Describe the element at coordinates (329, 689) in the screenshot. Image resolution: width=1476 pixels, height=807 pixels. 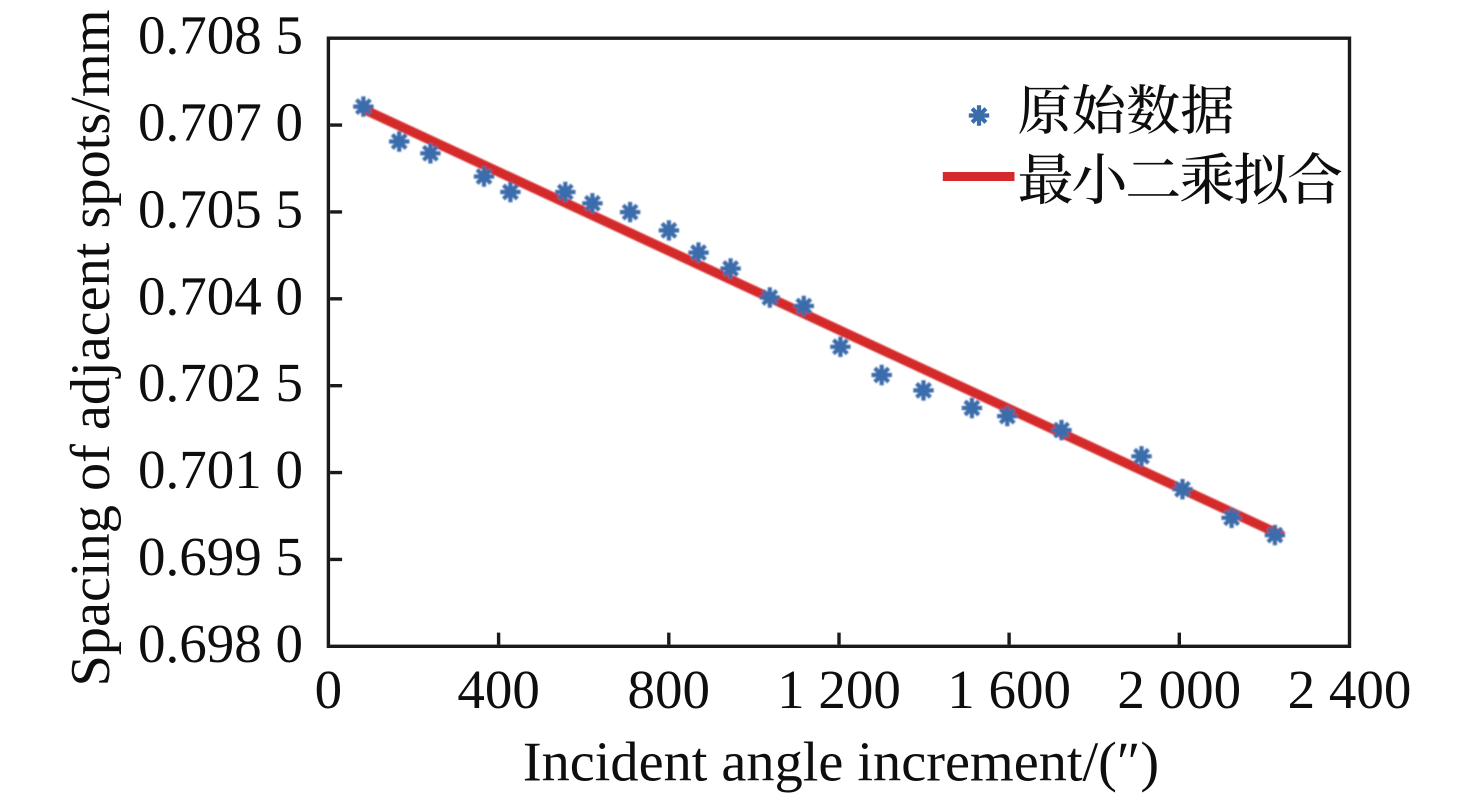
I see `svg-text: 0` at that location.